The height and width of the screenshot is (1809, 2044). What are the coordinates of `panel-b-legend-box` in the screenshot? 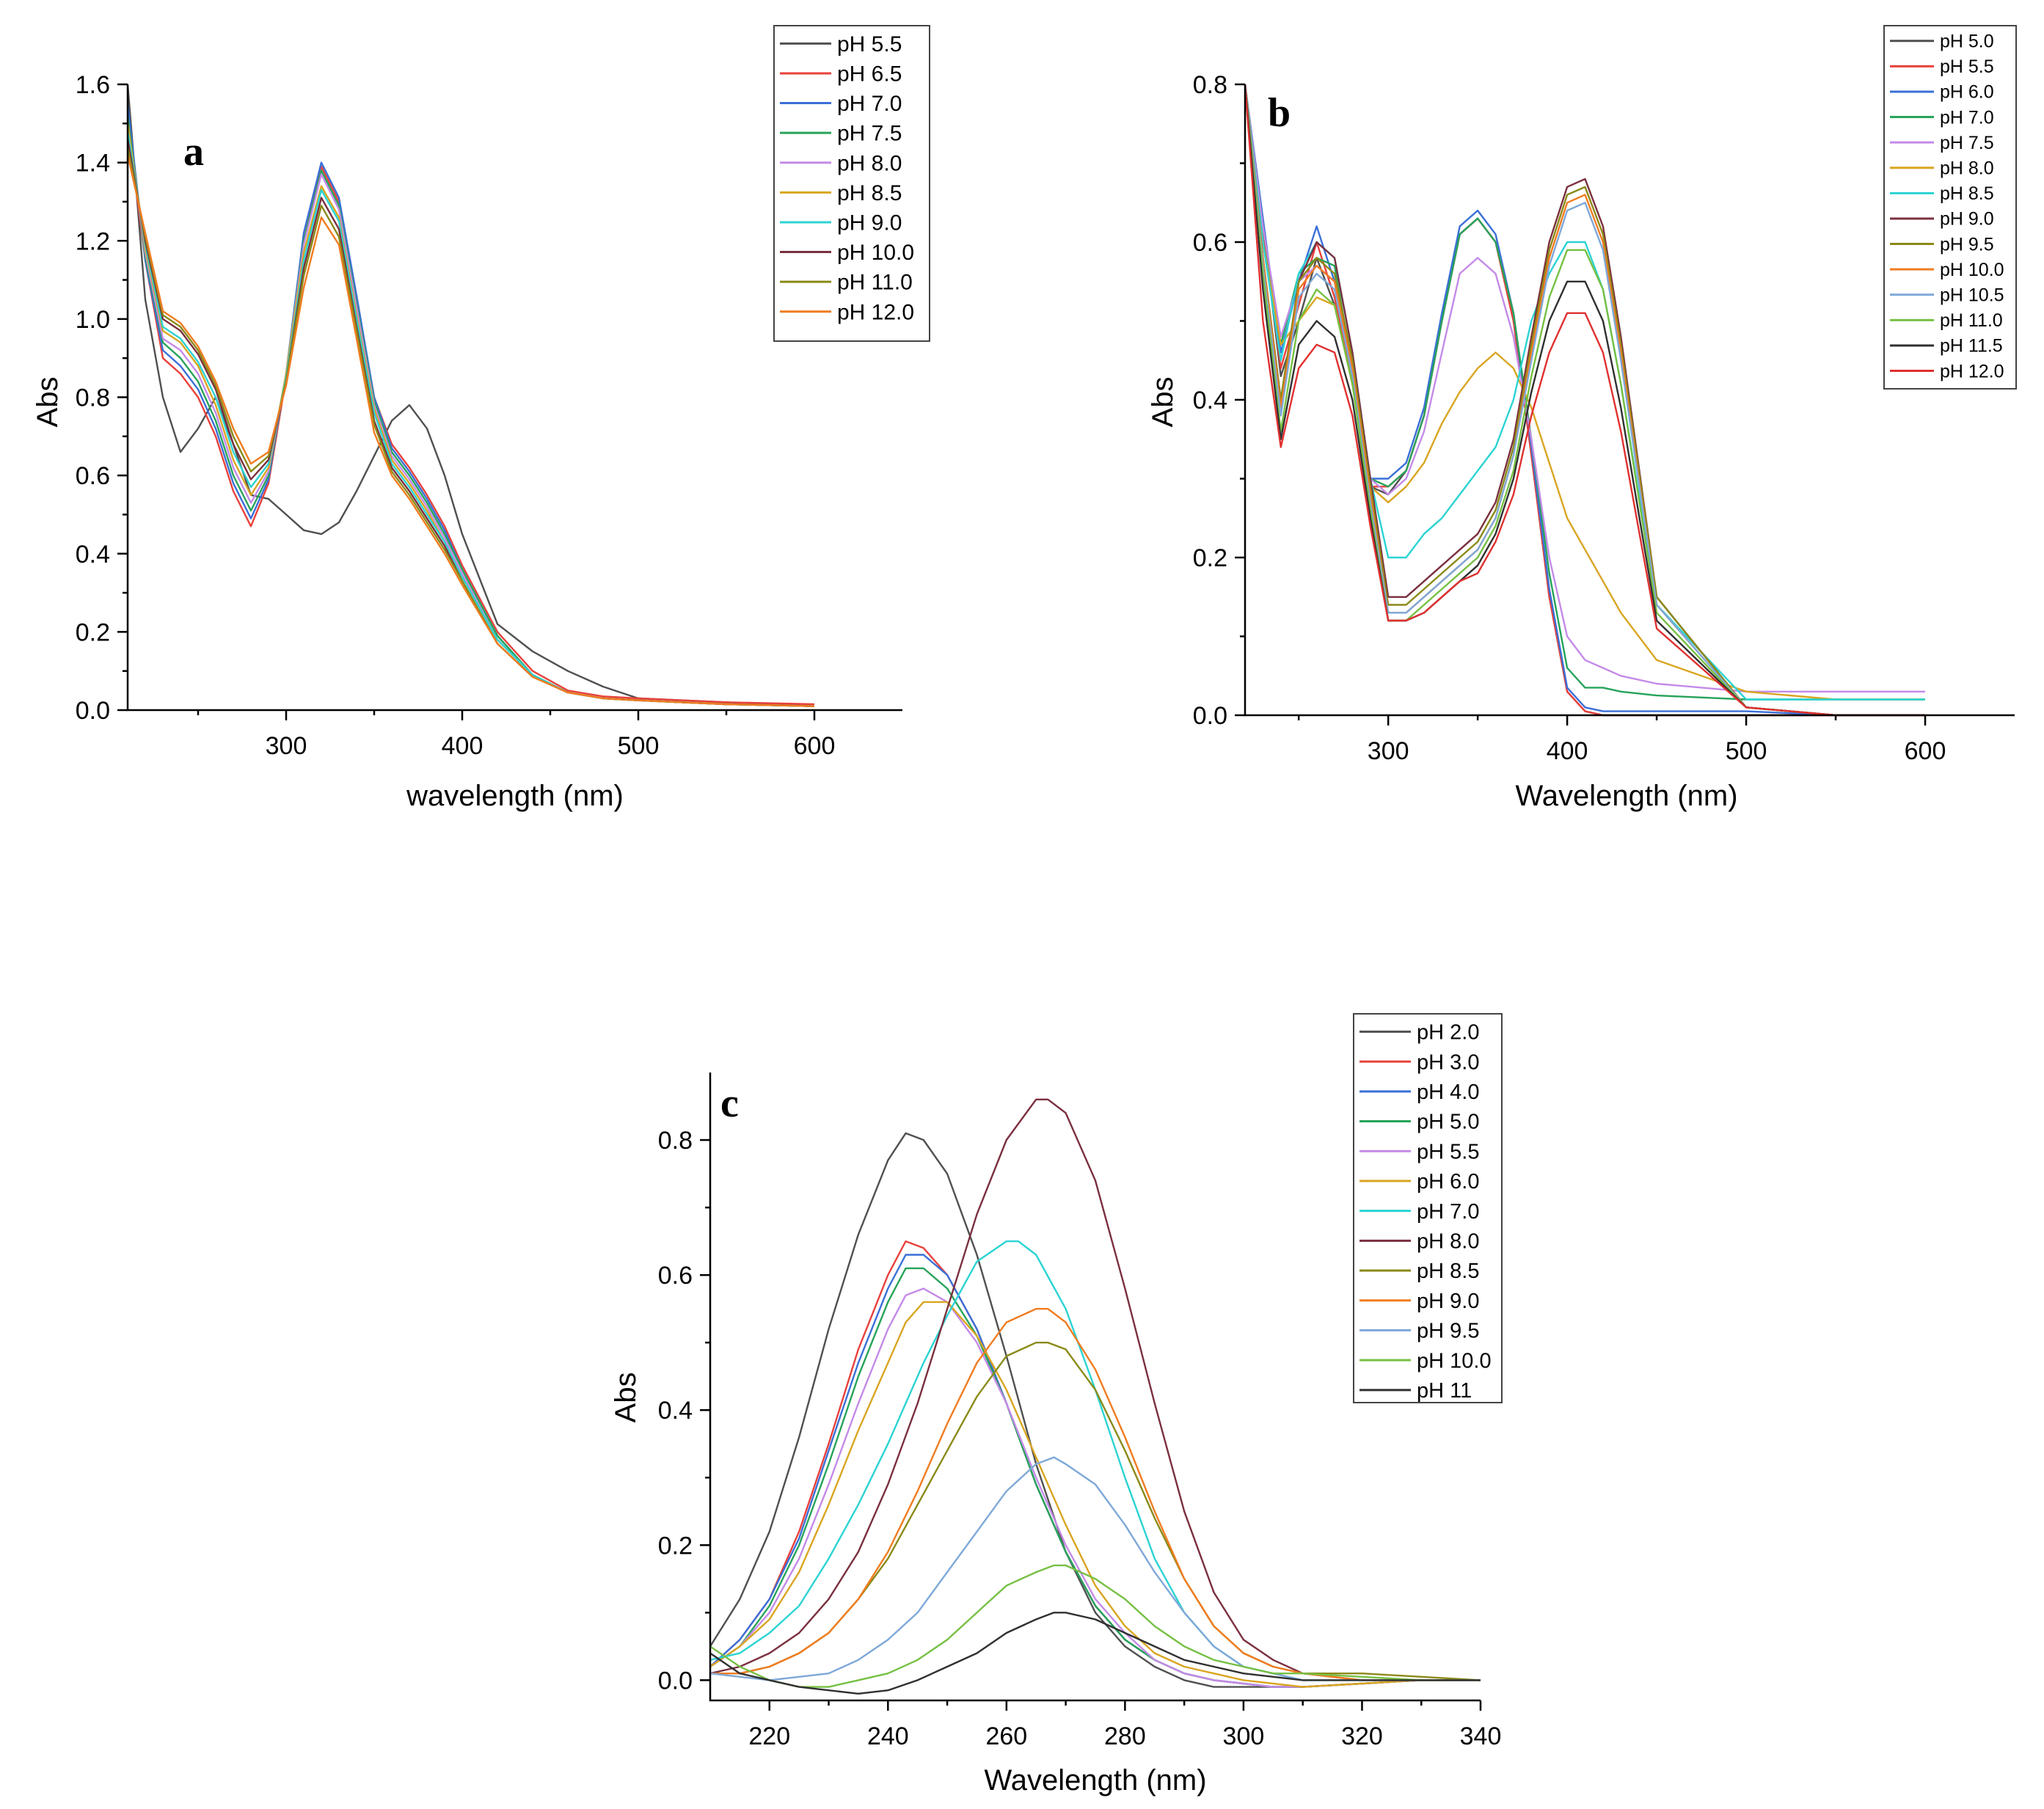 It's located at (1950, 207).